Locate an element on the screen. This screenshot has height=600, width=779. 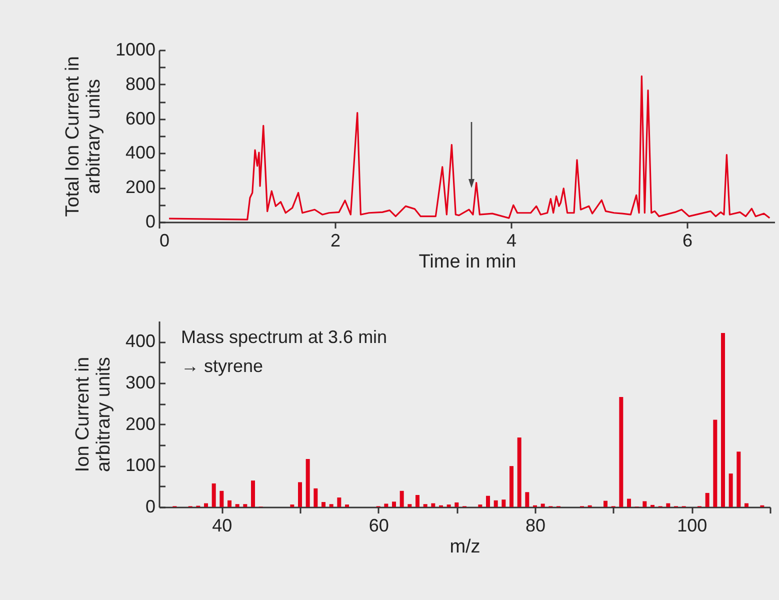
annotation: Mass spectrum at 3.6 min is located at coordinates (284, 337).